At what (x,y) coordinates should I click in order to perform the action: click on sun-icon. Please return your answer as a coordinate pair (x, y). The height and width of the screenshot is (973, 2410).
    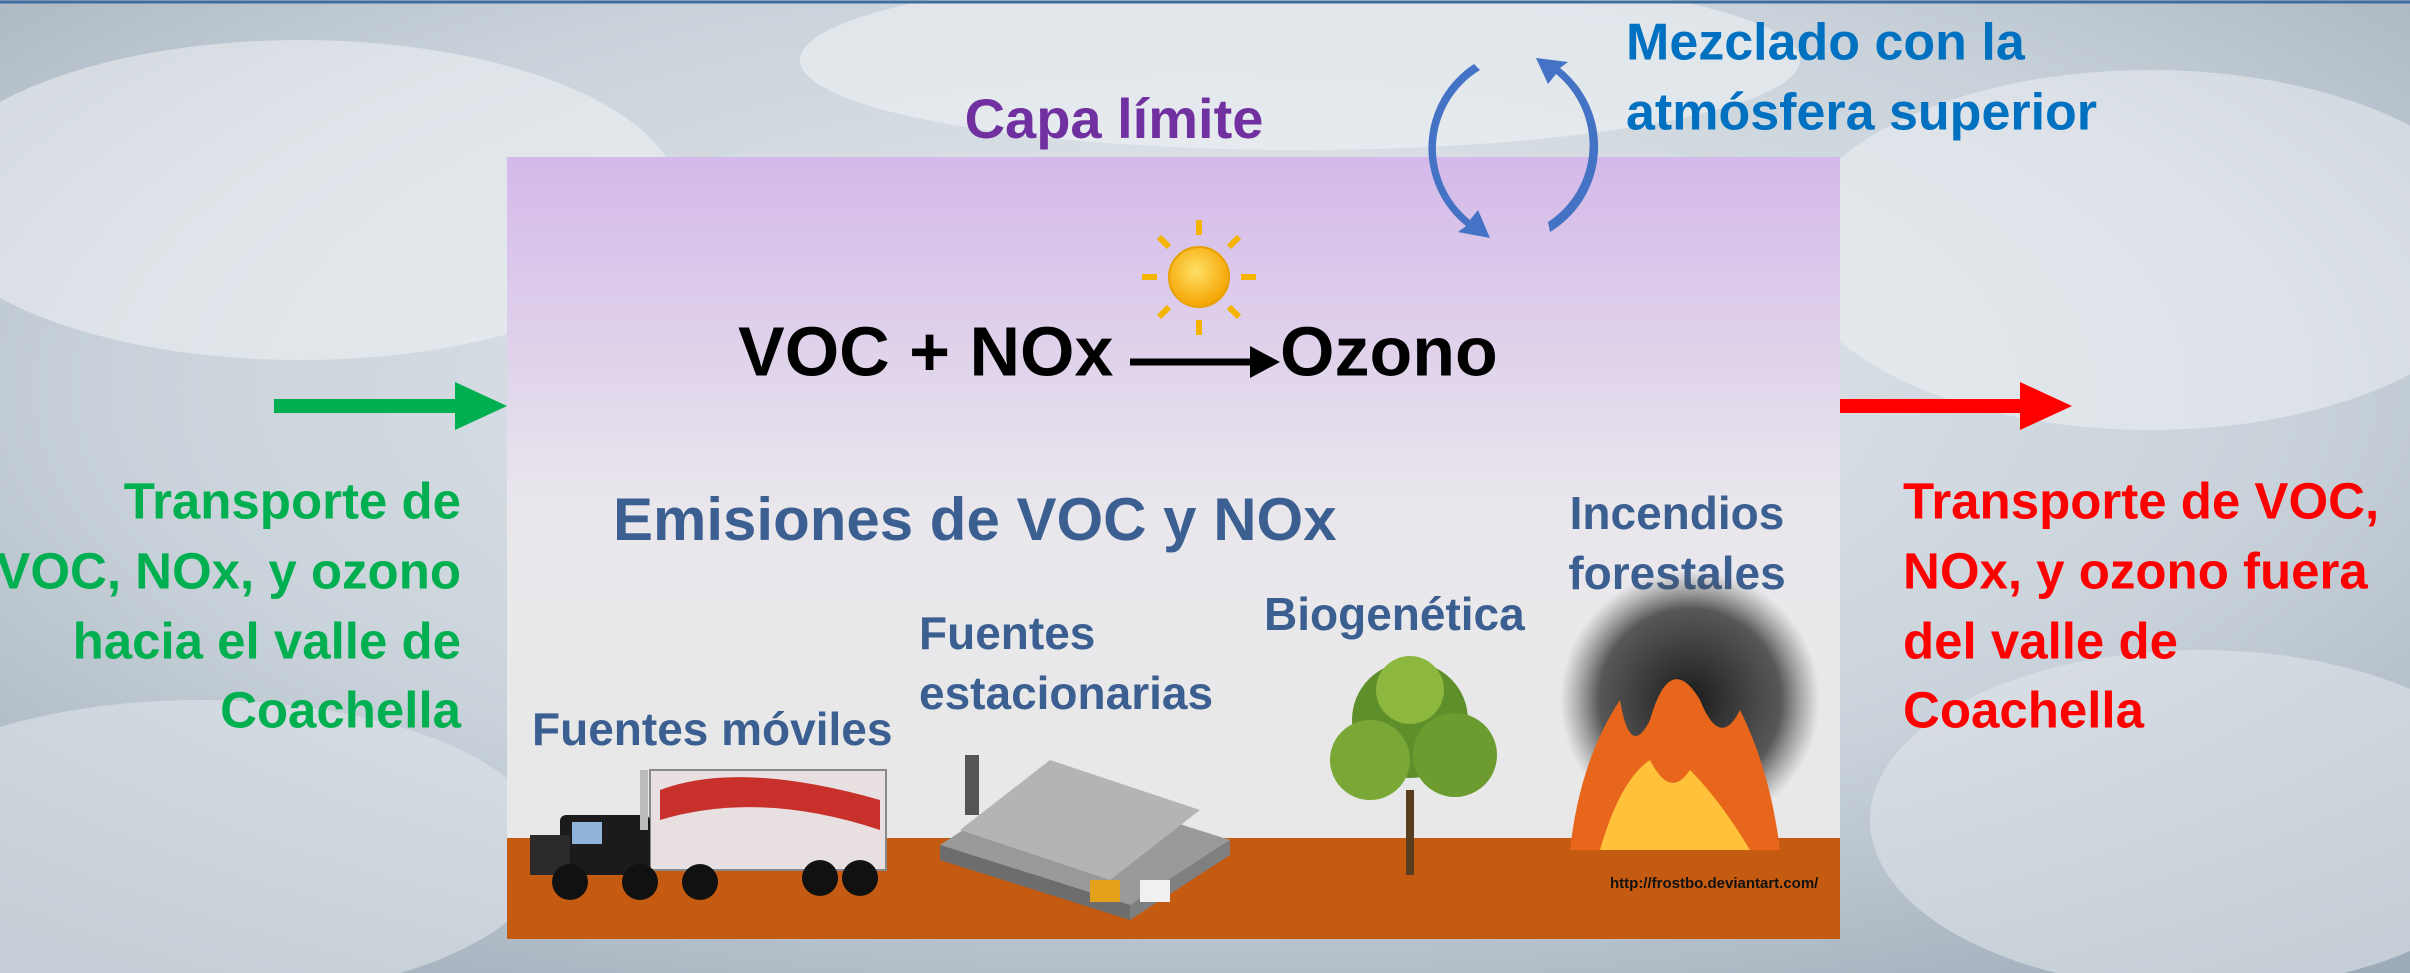
    Looking at the image, I should click on (1199, 277).